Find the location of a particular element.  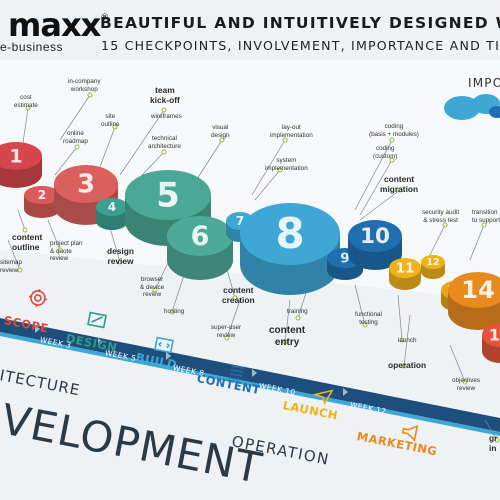

checkpoint-15: 15 is located at coordinates (491, 343).